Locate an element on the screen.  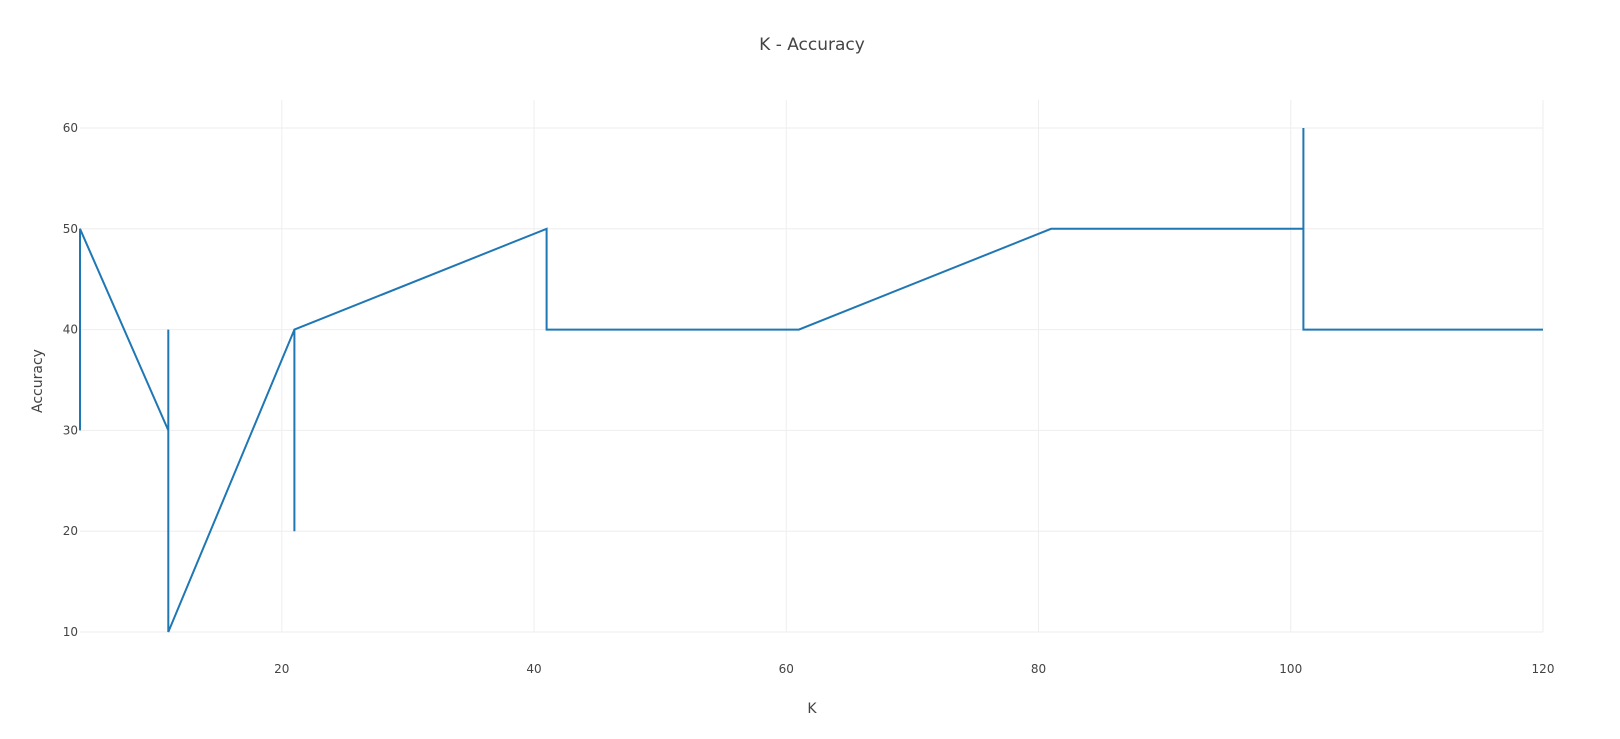
x-axis-title: K is located at coordinates (812, 709).